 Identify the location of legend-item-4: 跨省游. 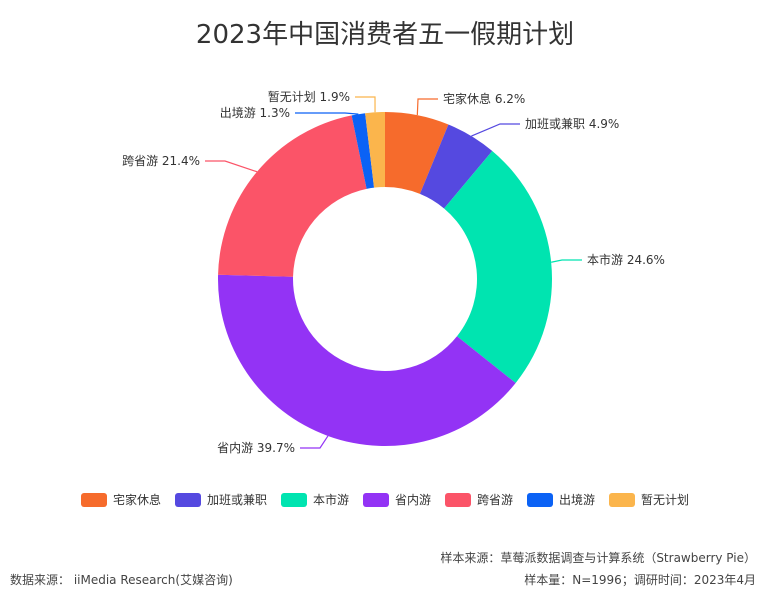
(479, 499).